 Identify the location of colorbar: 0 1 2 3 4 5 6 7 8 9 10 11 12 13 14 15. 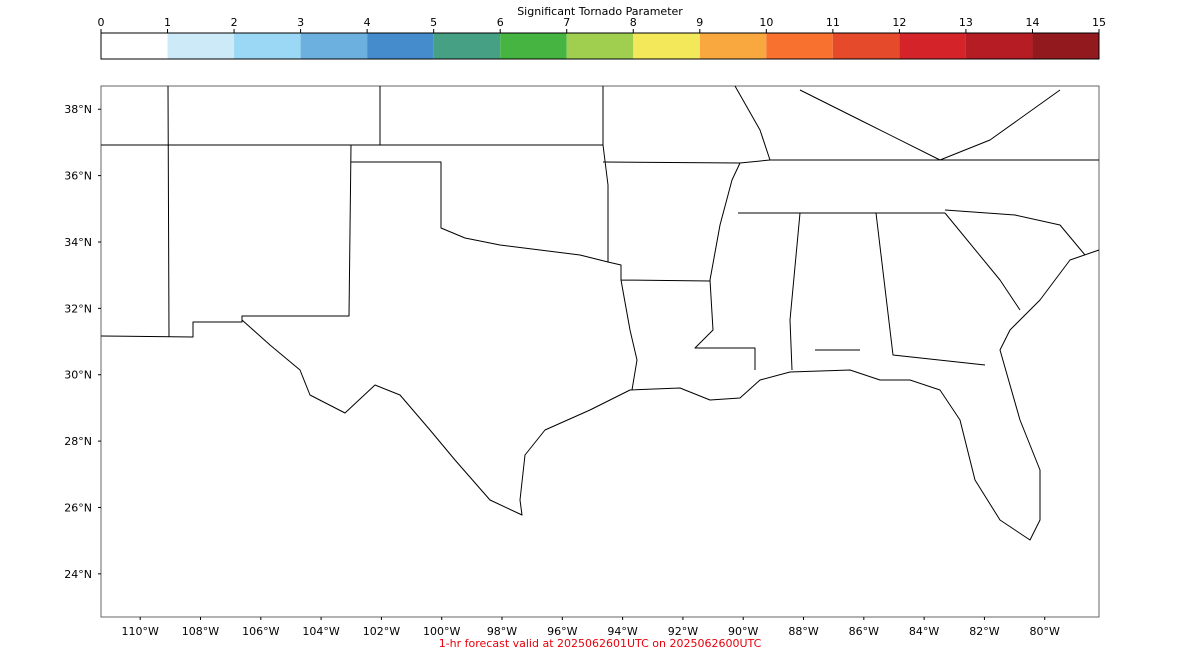
(602, 38).